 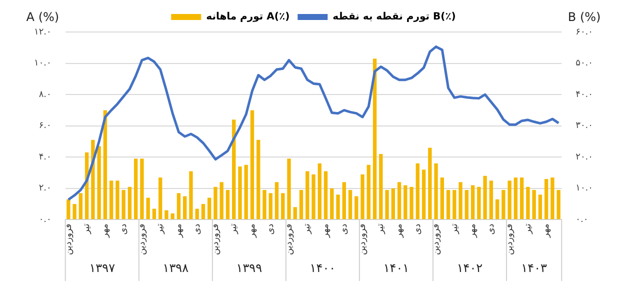 What do you see at coordinates (585, 32) in the screenshot?
I see `y2-tick-label: ۶۰.۰` at bounding box center [585, 32].